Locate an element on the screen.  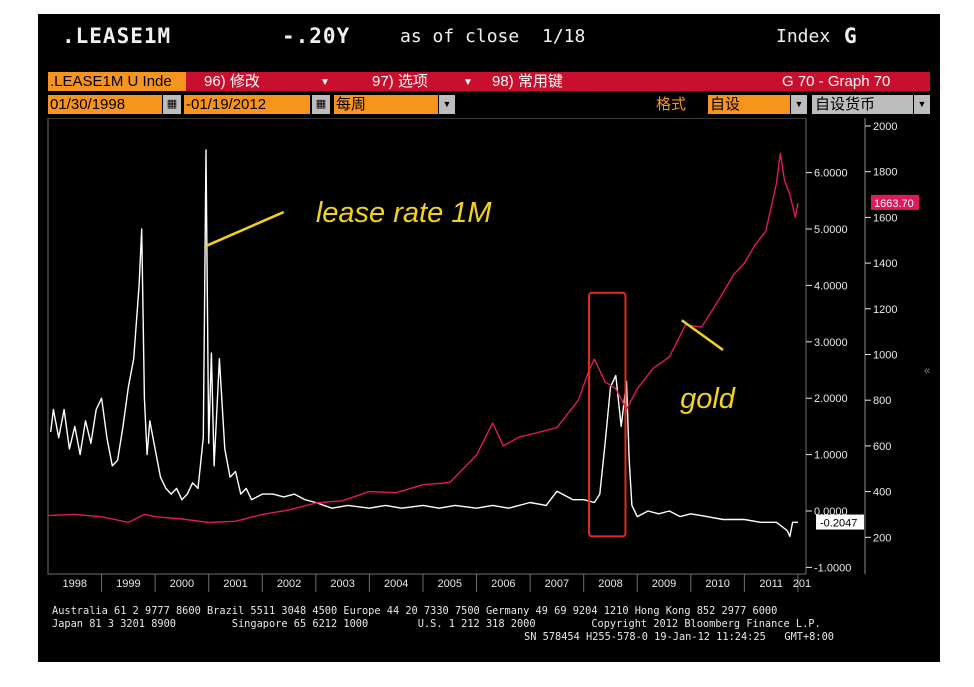
g-label: G is located at coordinates (851, 36).